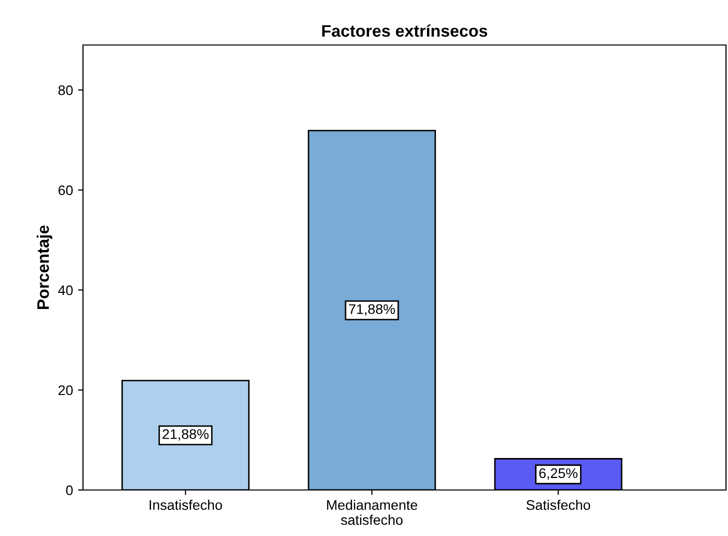 This screenshot has height=536, width=728. Describe the element at coordinates (65, 390) in the screenshot. I see `y-tick-label: 20` at that location.